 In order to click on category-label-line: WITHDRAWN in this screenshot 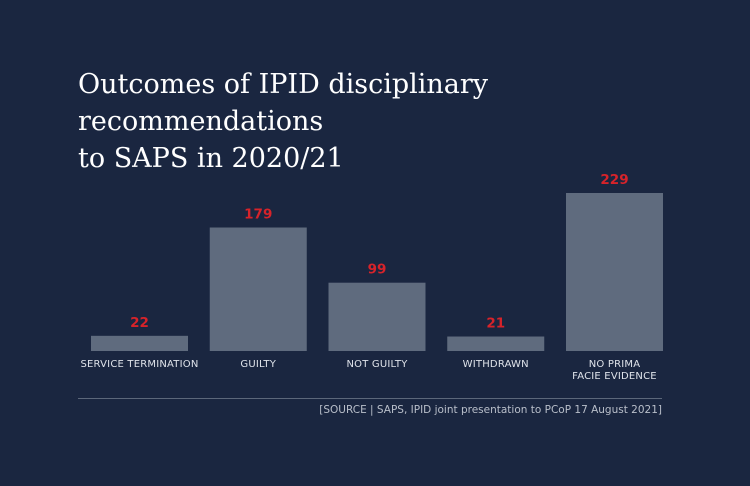, I will do `click(496, 364)`.